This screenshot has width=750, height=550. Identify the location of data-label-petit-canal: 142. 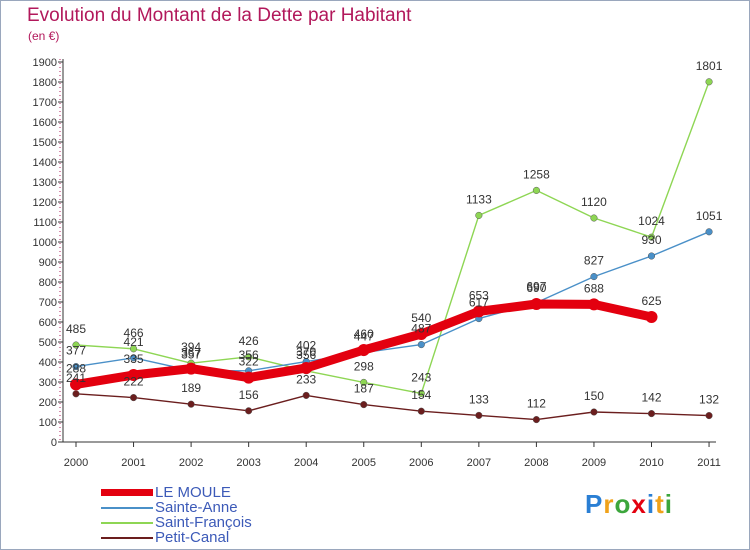
(651, 398).